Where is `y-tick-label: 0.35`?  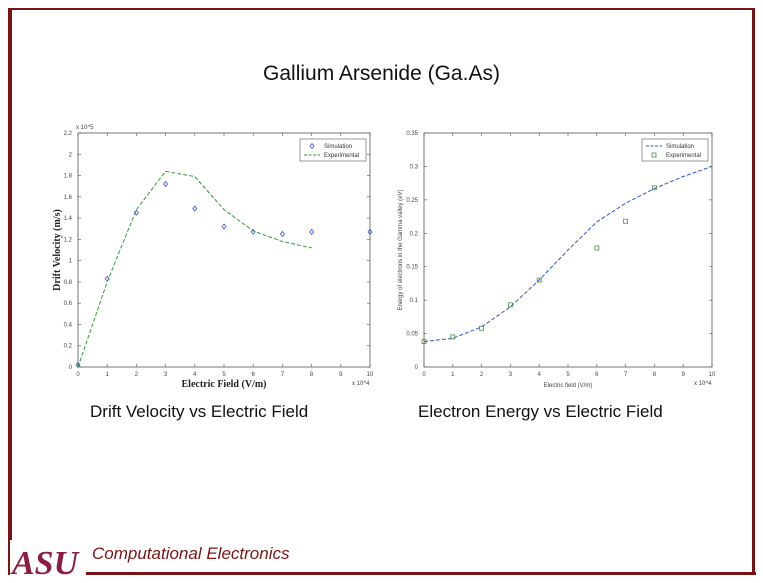 y-tick-label: 0.35 is located at coordinates (412, 134).